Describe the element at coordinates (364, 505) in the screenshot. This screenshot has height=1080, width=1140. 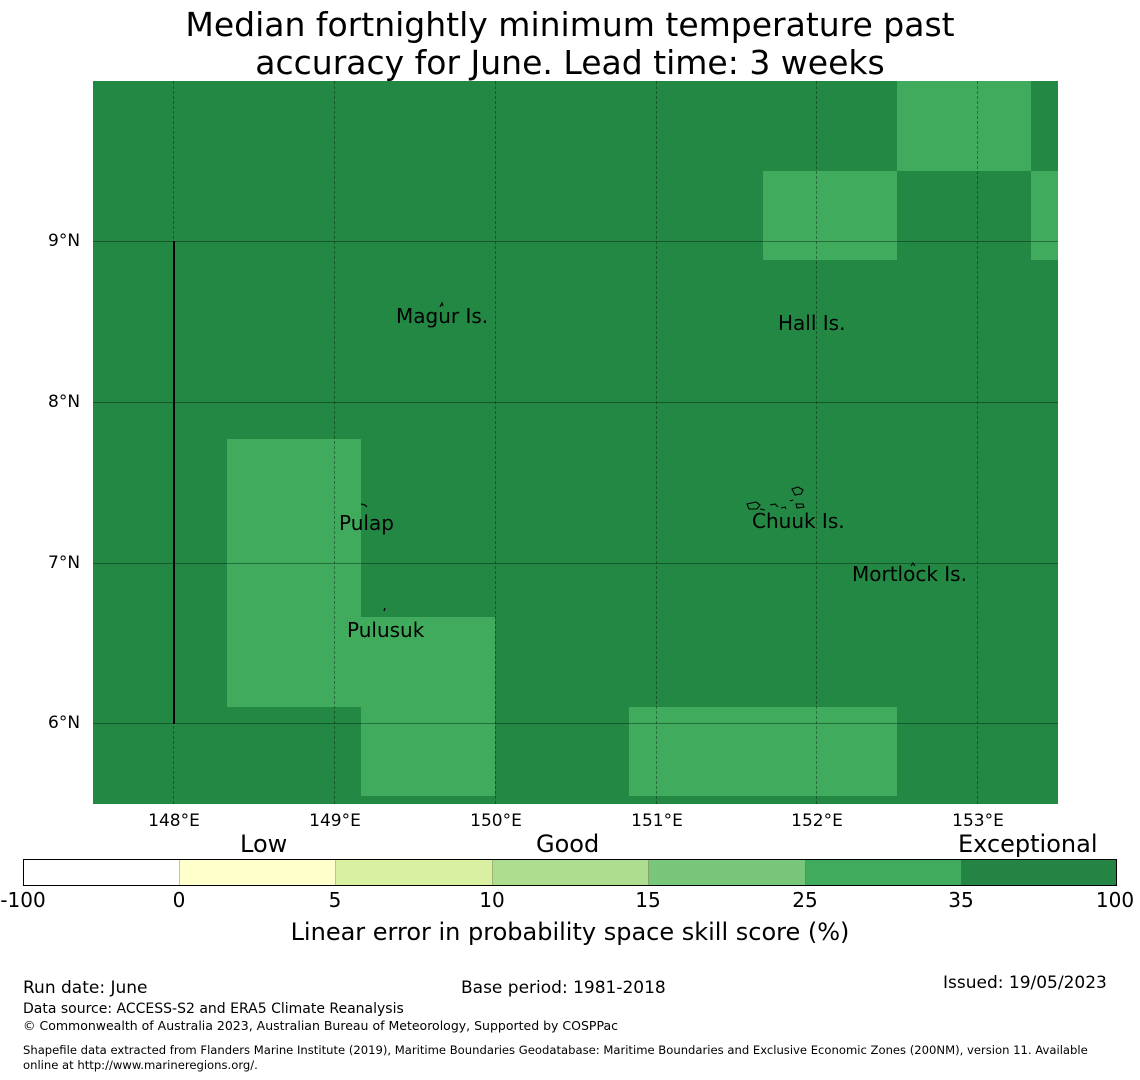
I see `pulap-island-shape` at that location.